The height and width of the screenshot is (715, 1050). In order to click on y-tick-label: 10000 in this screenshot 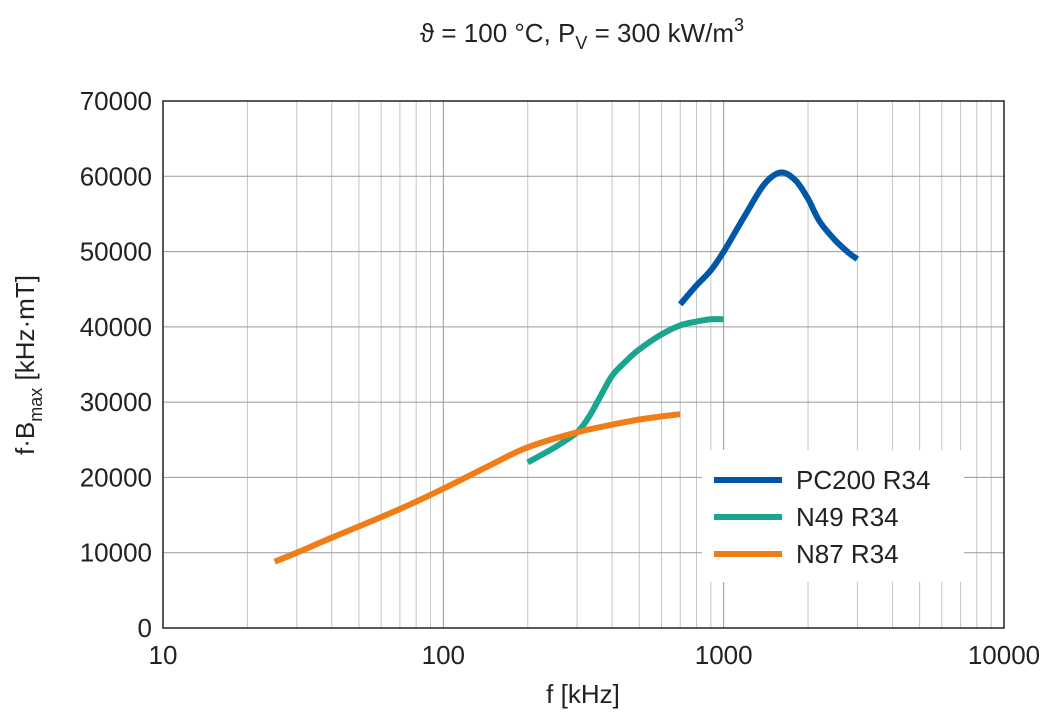, I will do `click(116, 553)`.